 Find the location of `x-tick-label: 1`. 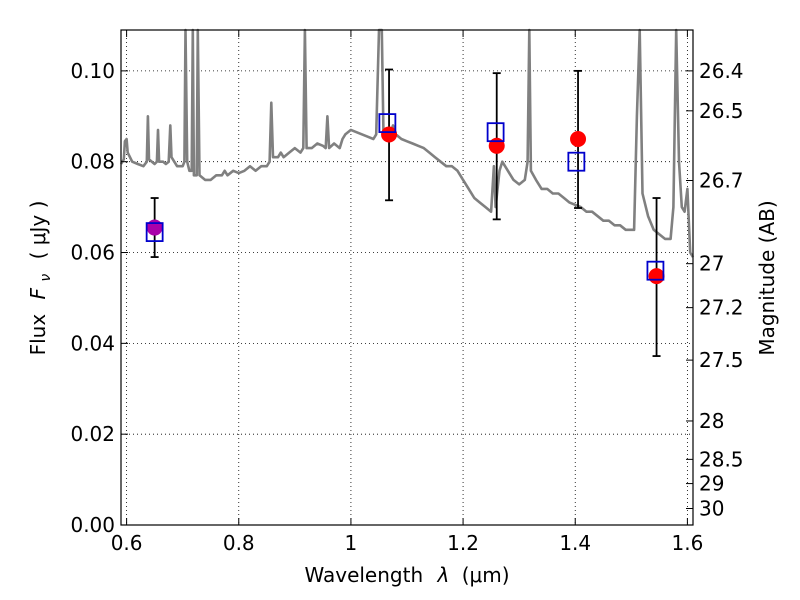

x-tick-label: 1 is located at coordinates (351, 543).